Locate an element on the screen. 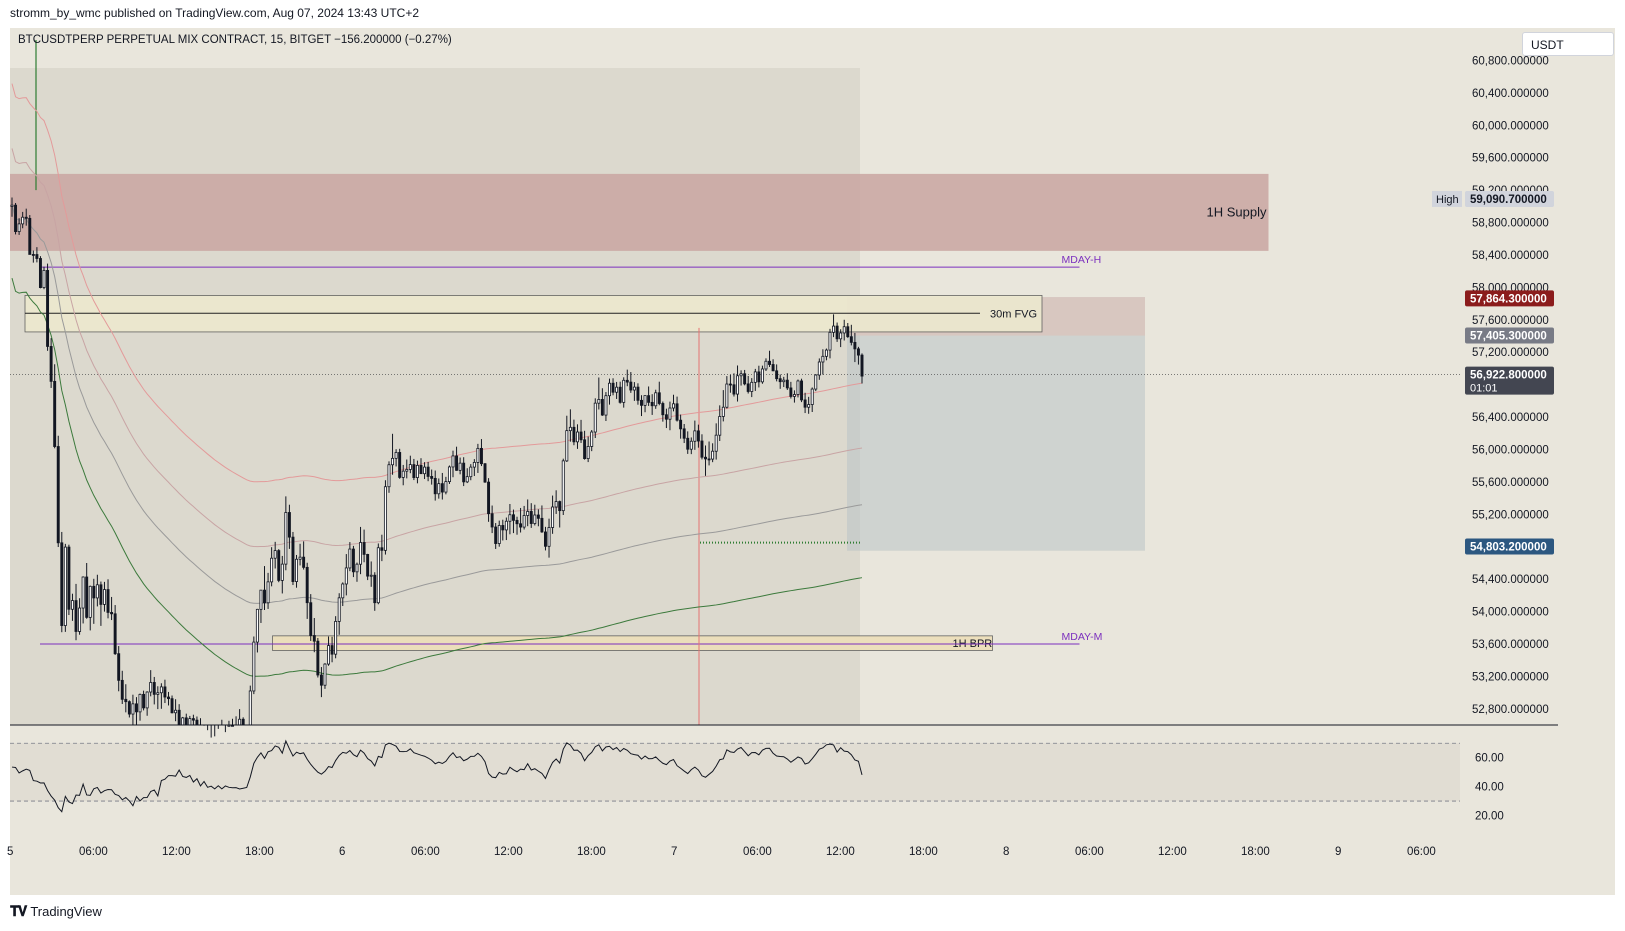  currency-selector: USDT is located at coordinates (1568, 44).